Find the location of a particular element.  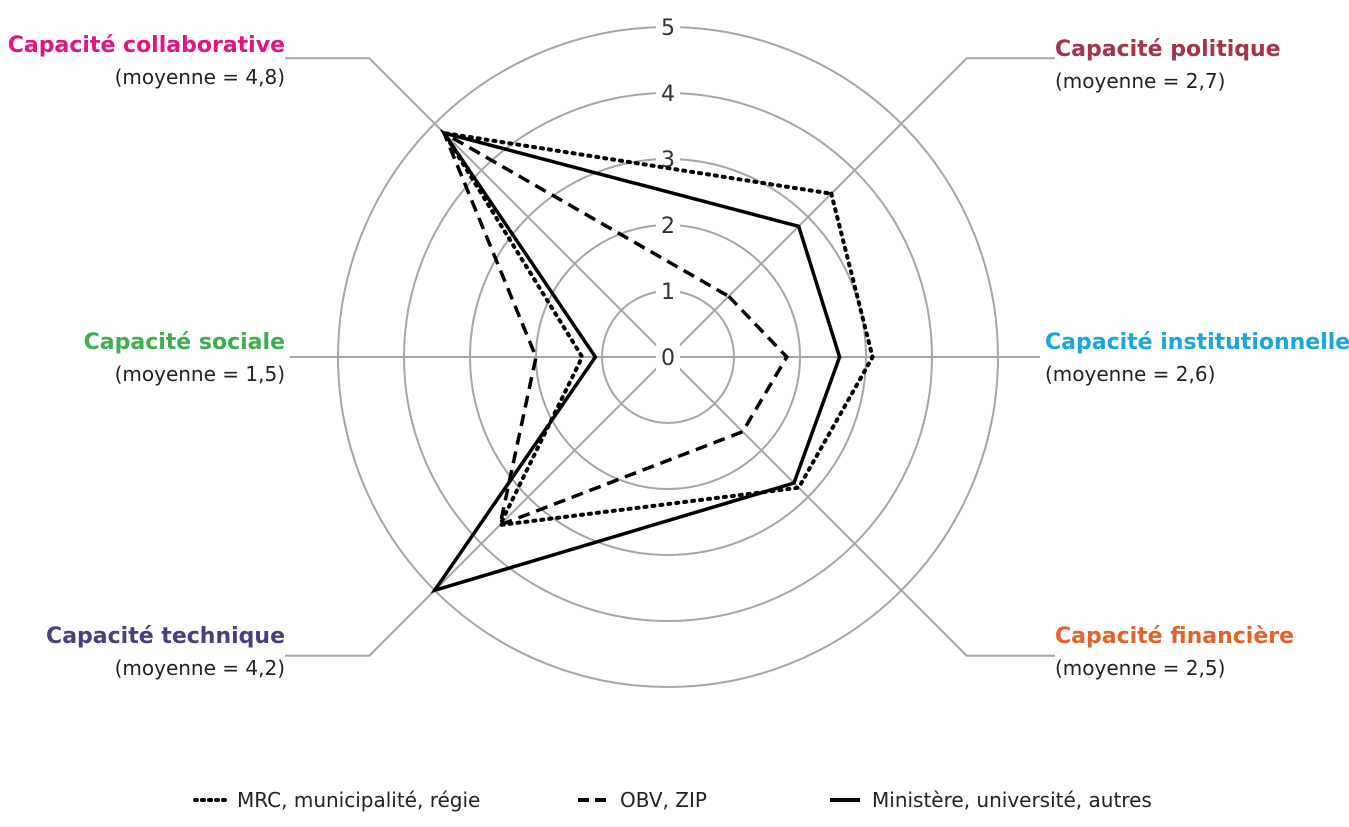

axis-label-title: Capacité politique is located at coordinates (1168, 49).